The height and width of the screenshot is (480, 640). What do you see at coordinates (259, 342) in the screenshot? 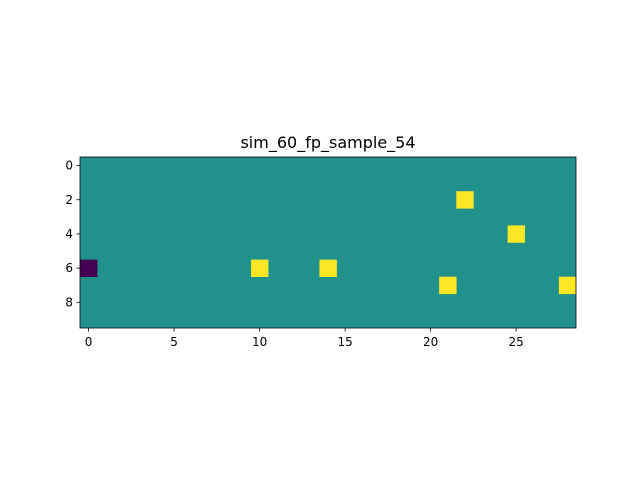
I see `x-tick-label: 10` at bounding box center [259, 342].